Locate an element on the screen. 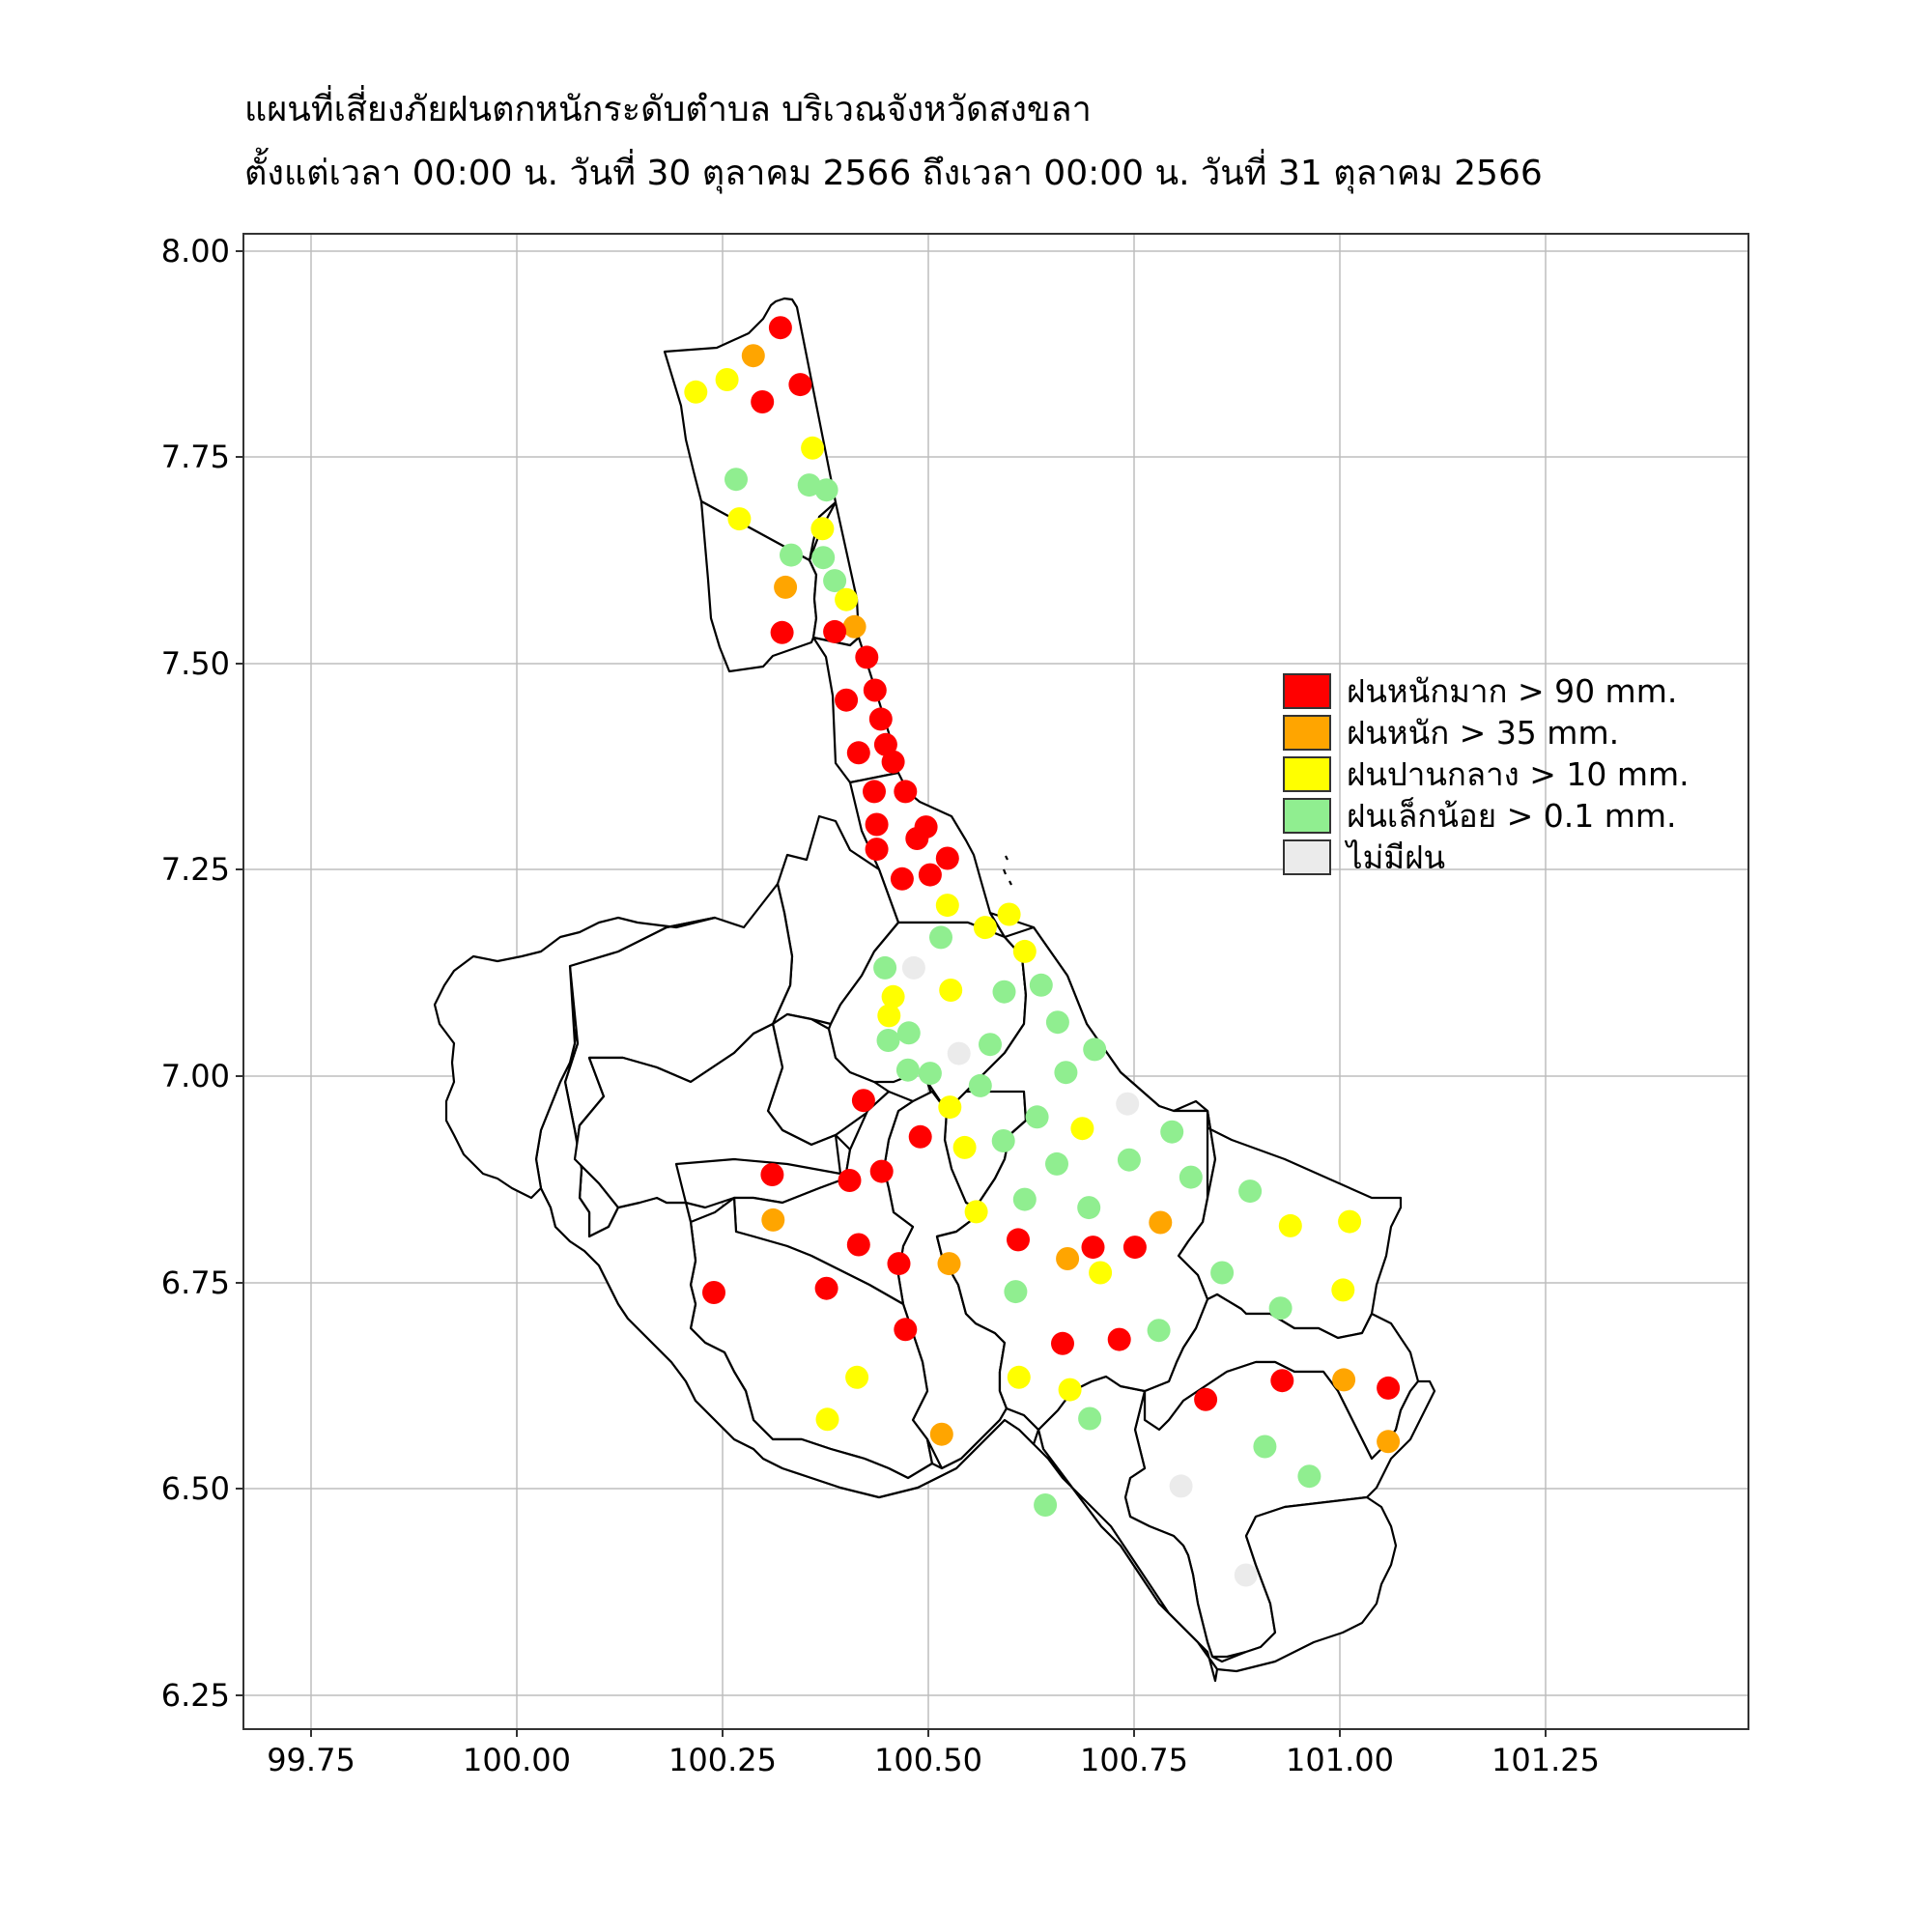 The height and width of the screenshot is (1932, 1932). district-north-ranot is located at coordinates (750, 429).